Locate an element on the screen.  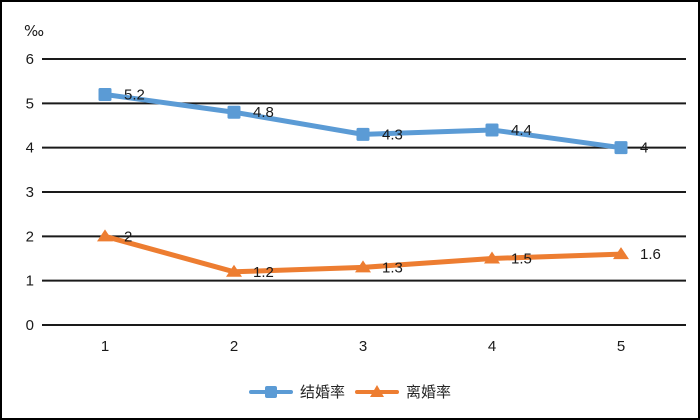
x-tick-label: 1 is located at coordinates (105, 346).